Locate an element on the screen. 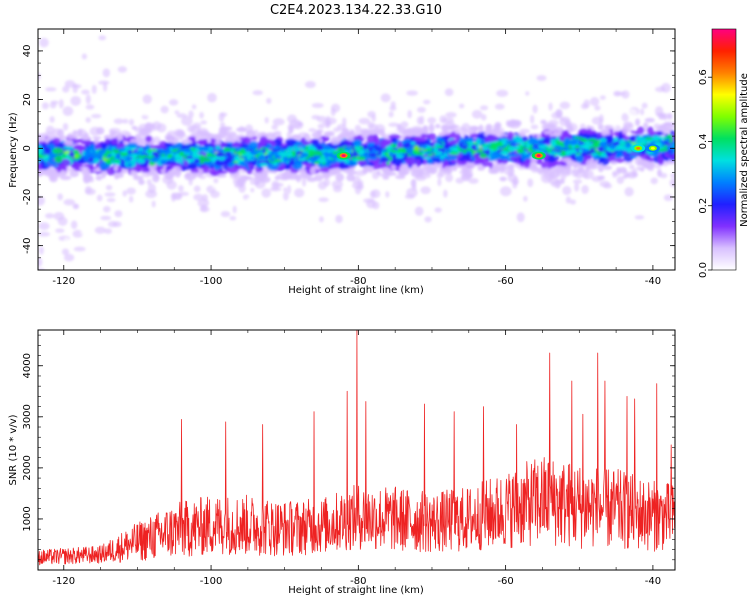 The height and width of the screenshot is (600, 750). snr-x-tick-label: -40 is located at coordinates (653, 581).